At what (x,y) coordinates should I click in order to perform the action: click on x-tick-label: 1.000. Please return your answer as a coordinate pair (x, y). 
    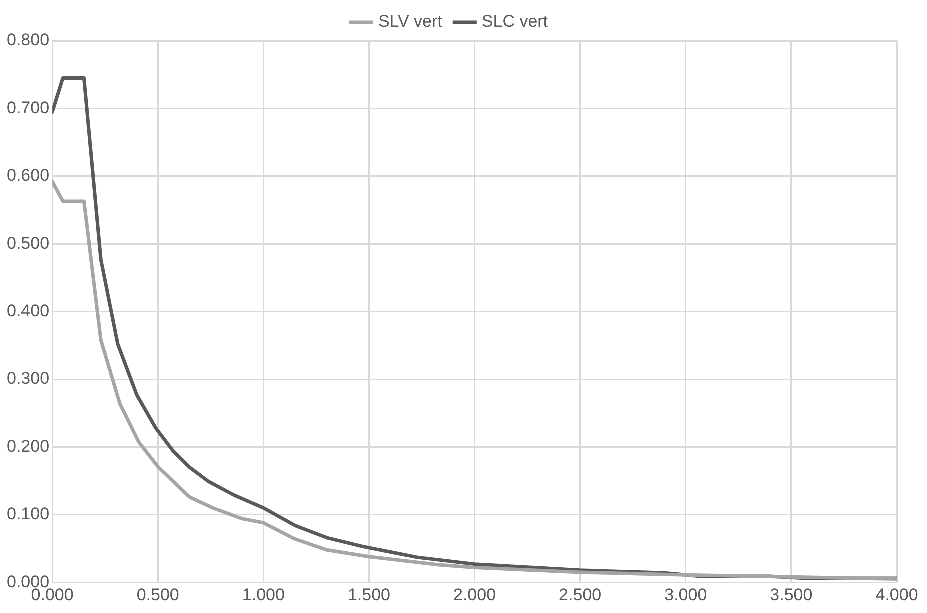
    Looking at the image, I should click on (263, 594).